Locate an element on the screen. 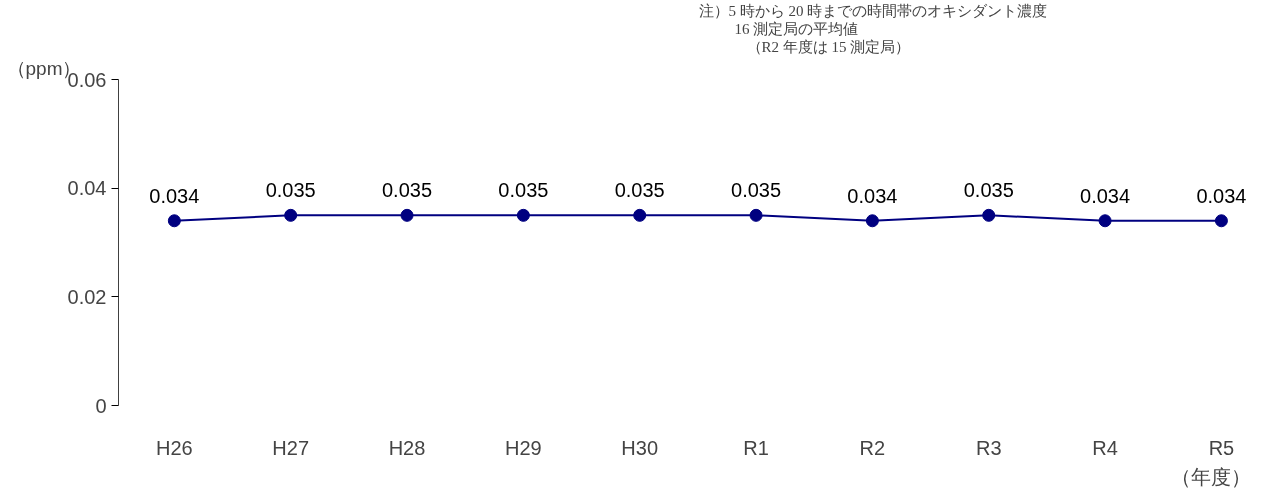 This screenshot has height=489, width=1269. y-tick-label: 0 is located at coordinates (101, 405).